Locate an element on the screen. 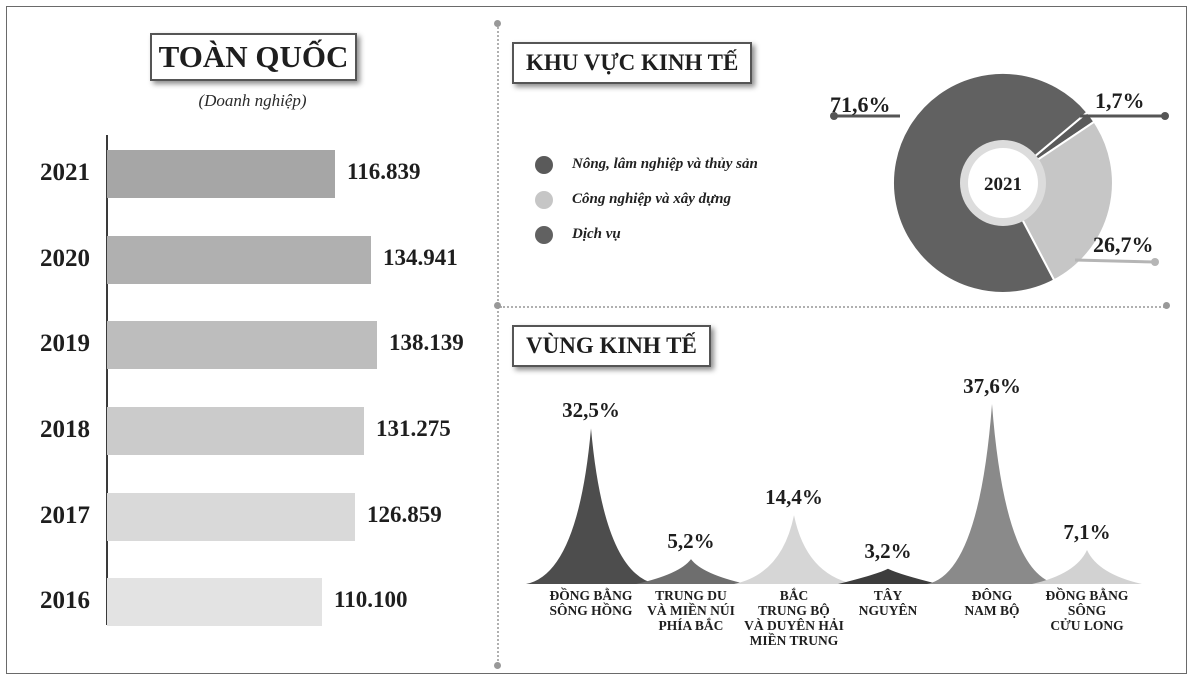 Image resolution: width=1195 pixels, height=682 pixels. region-value-label: 7,1% is located at coordinates (1087, 532).